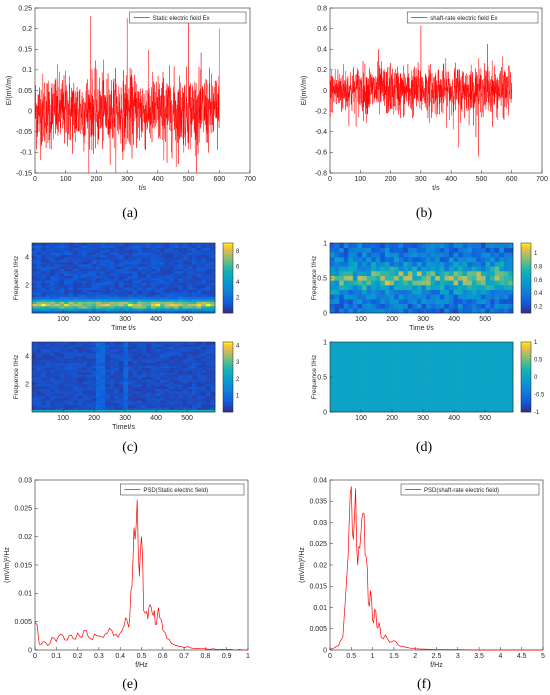 This screenshot has height=695, width=550. I want to click on chart-a-ytick-label: 0.2, so click(27, 29).